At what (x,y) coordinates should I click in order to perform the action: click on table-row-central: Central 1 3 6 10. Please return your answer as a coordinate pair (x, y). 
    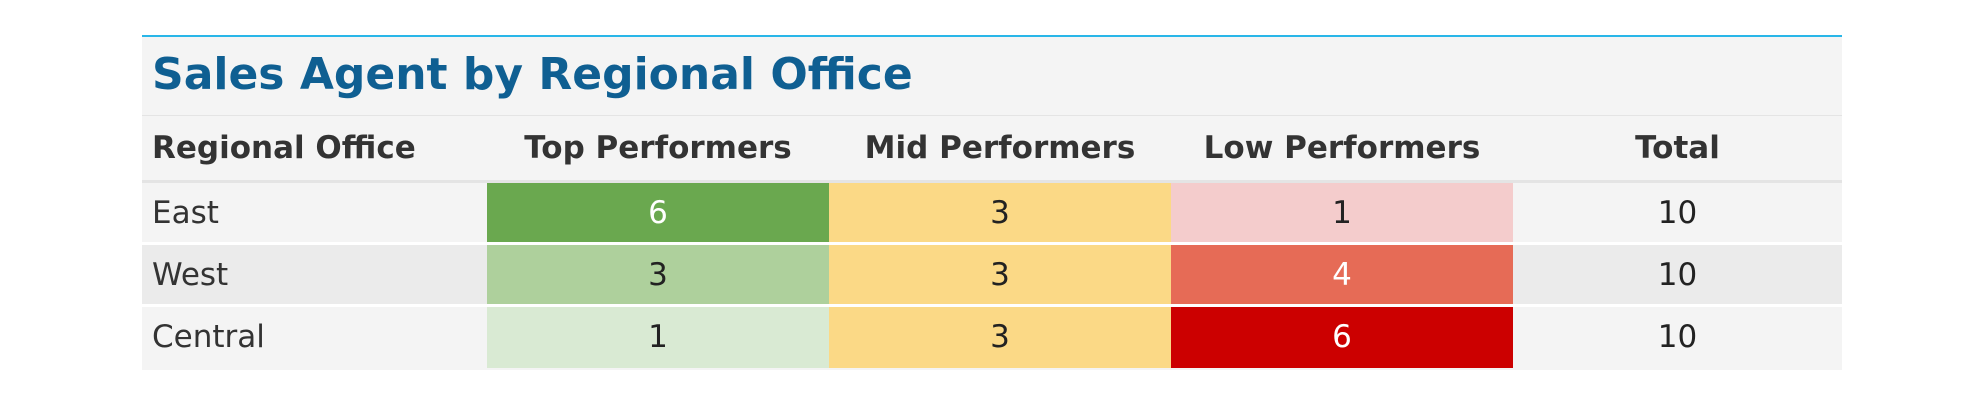
    Looking at the image, I should click on (992, 336).